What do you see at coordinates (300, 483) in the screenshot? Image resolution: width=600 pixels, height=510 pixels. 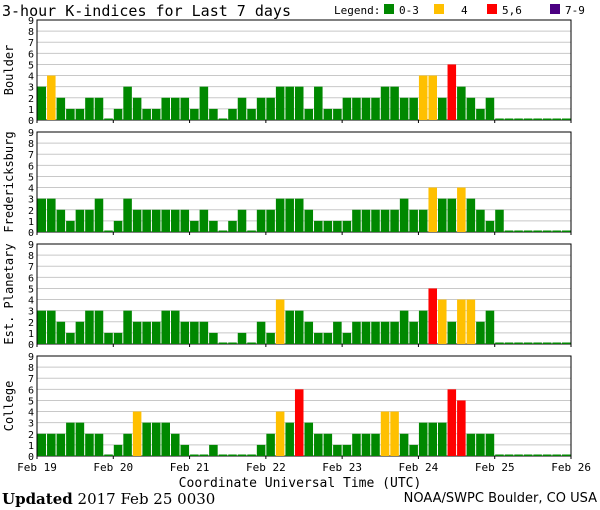 I see `x-axis-title: Coordinate Universal Time (UTC)` at bounding box center [300, 483].